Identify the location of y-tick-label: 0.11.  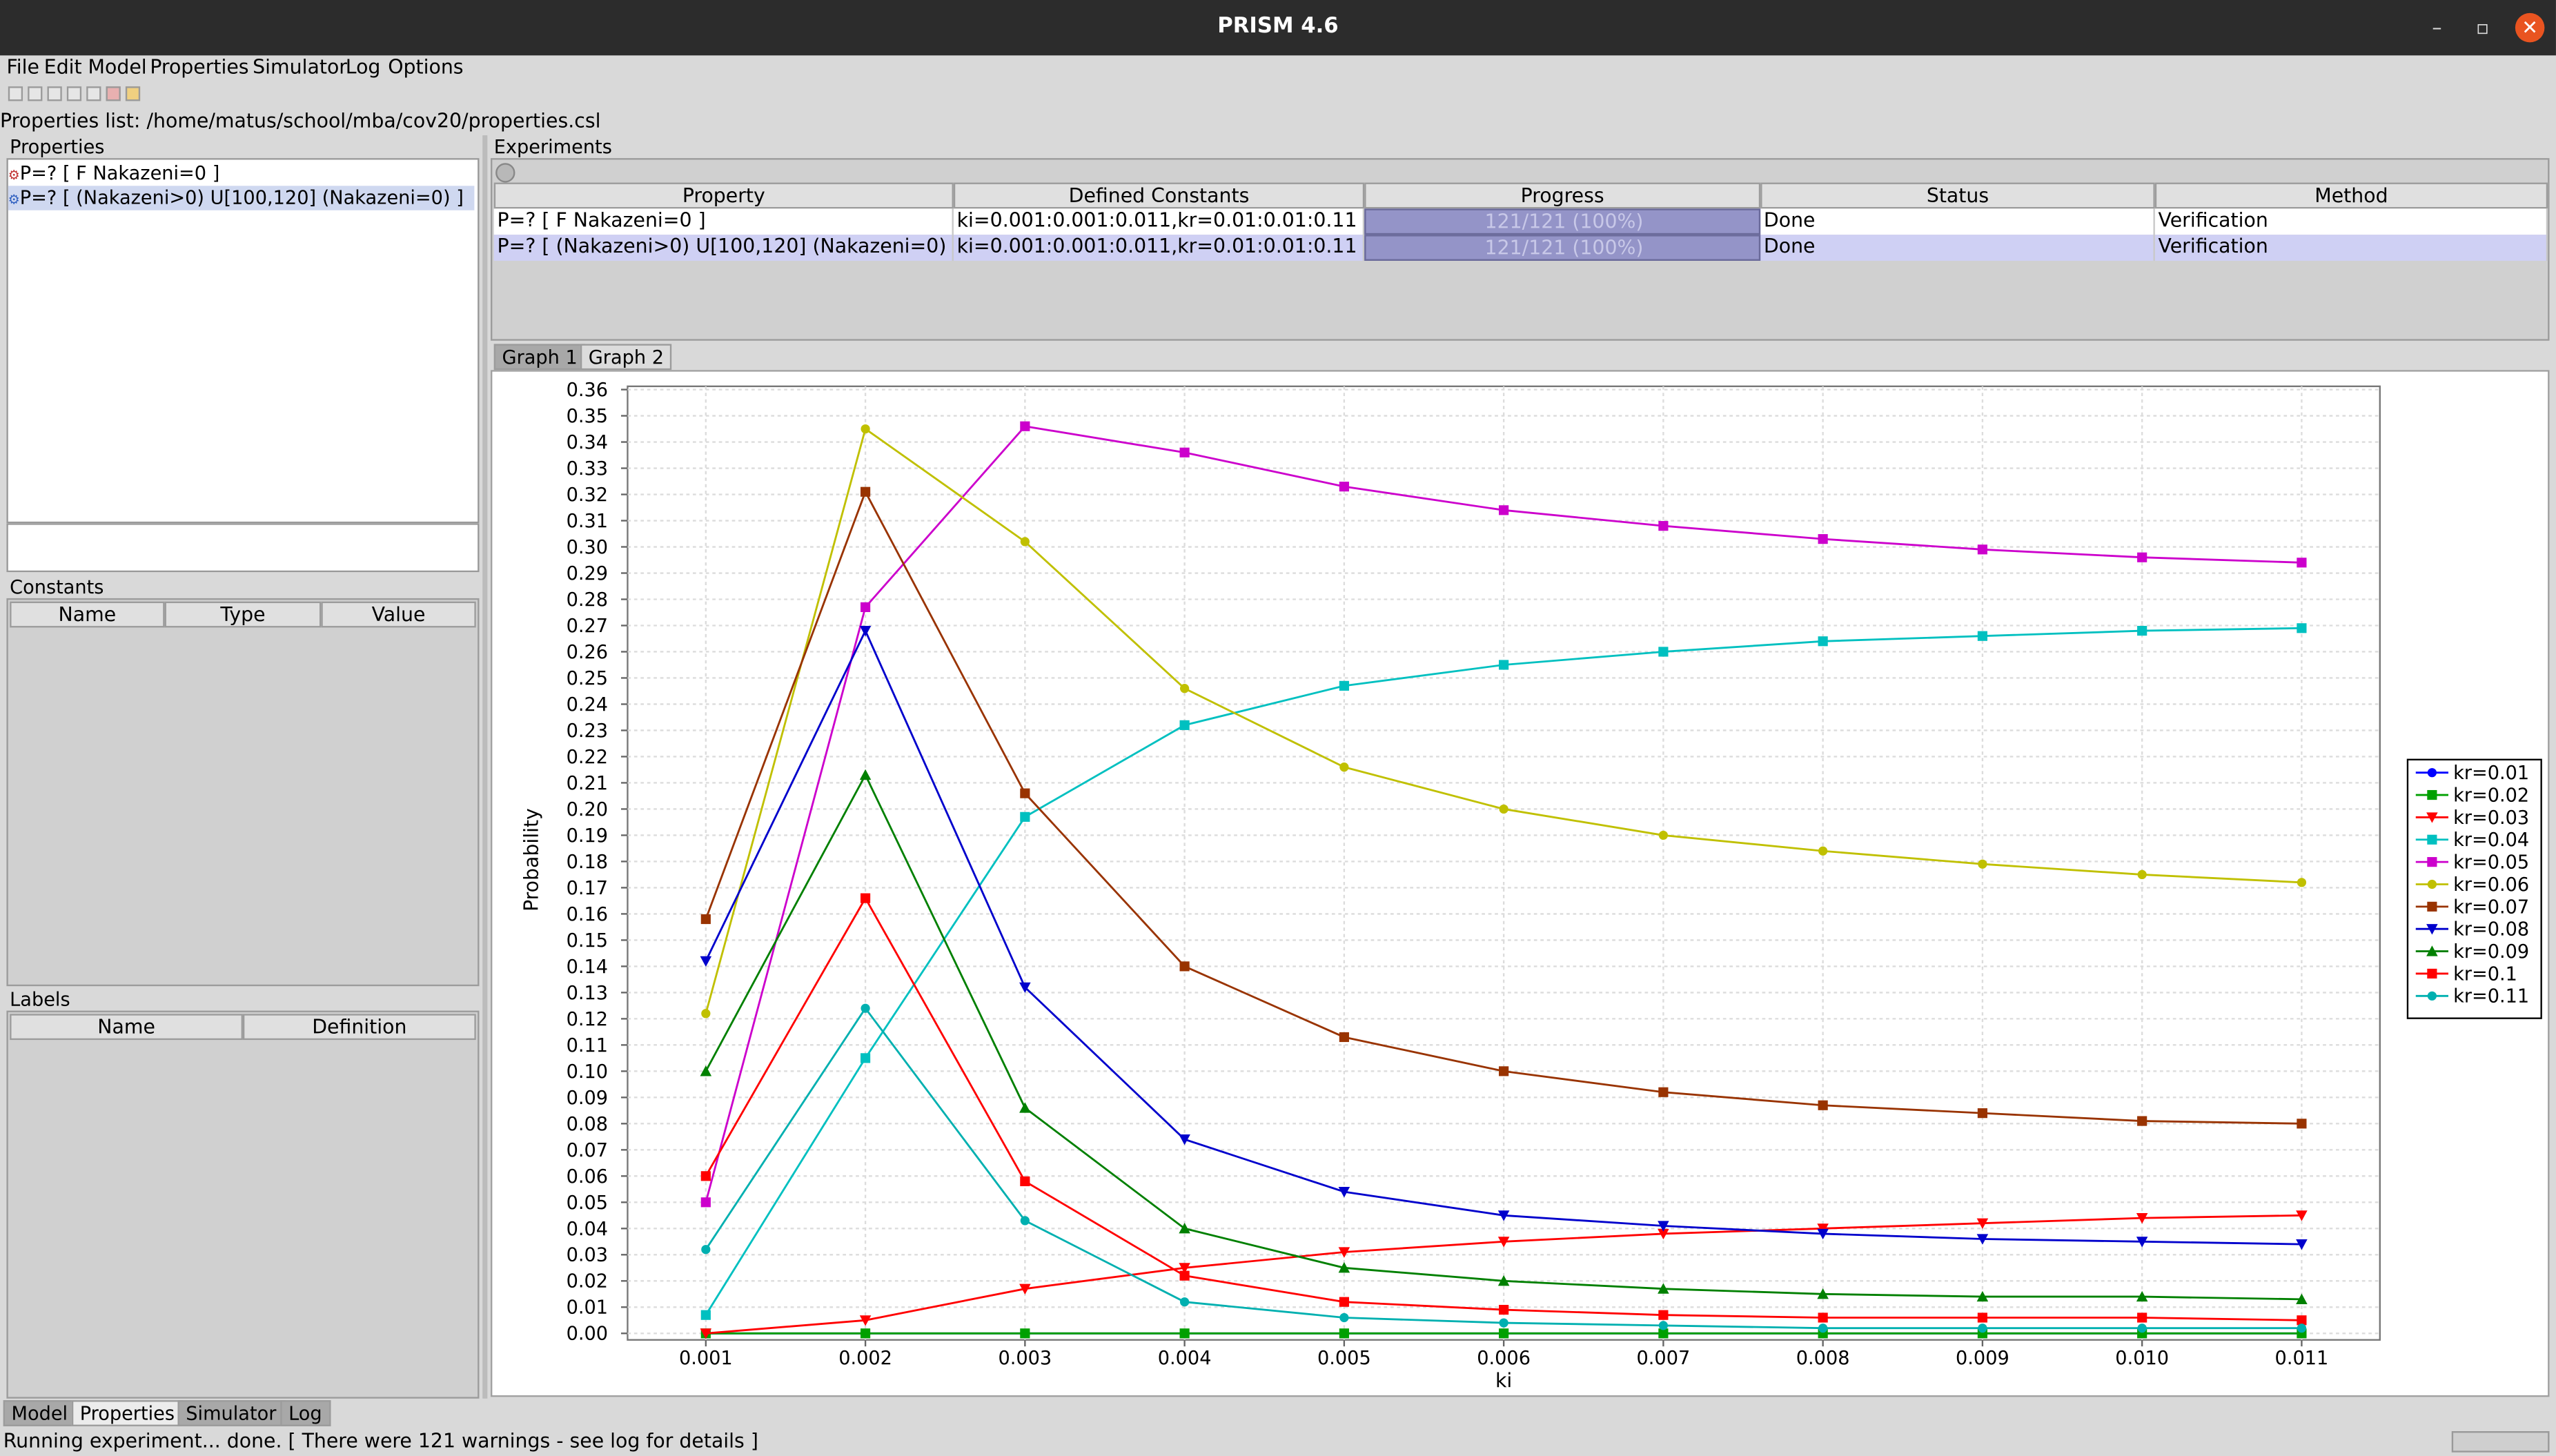
(587, 1045).